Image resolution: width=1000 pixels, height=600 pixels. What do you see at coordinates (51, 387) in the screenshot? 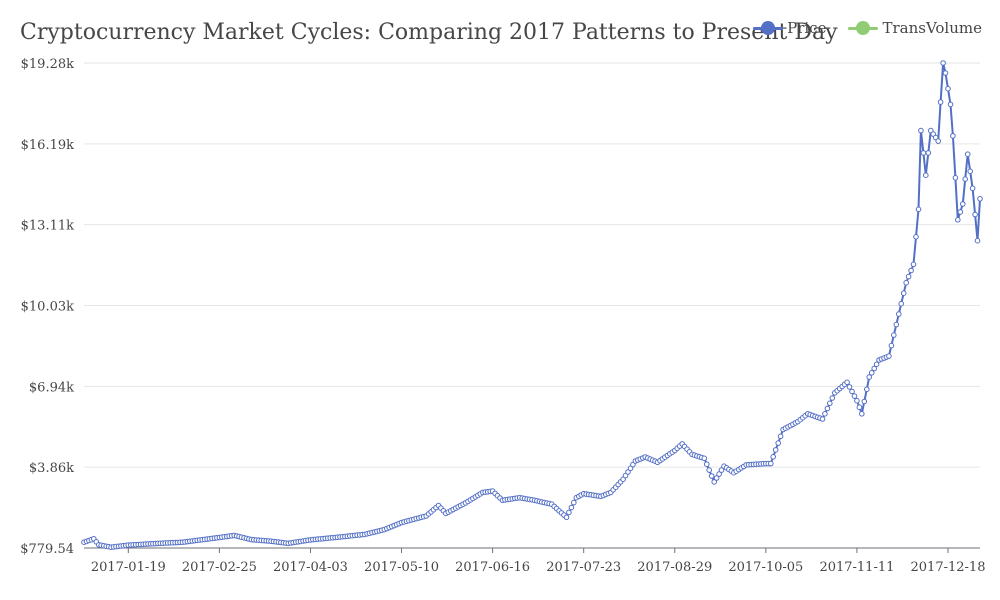
I see `y-tick-label: $6.94k` at bounding box center [51, 387].